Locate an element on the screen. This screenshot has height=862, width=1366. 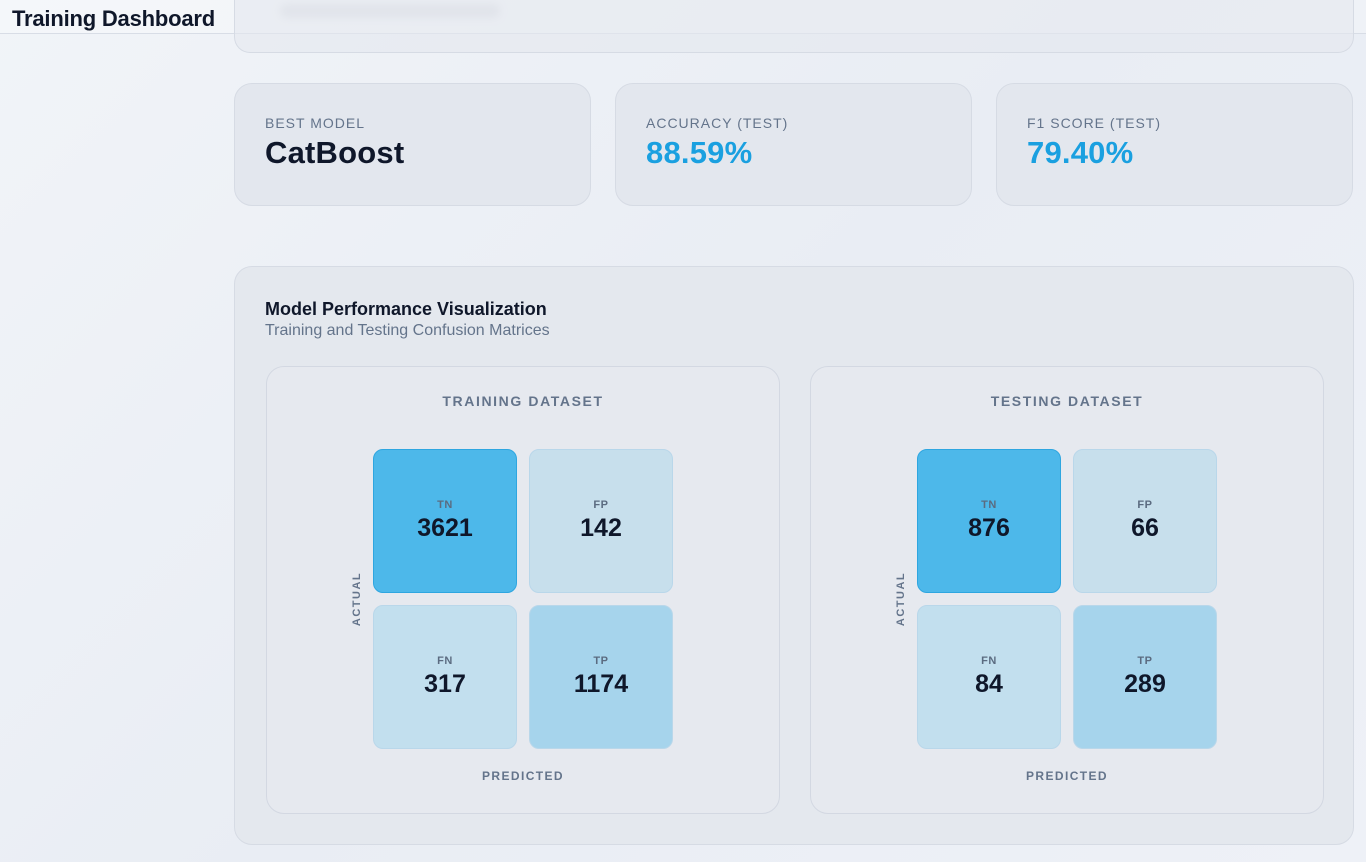
stat-card-f1-score: F1 SCORE (TEST) 79.40% is located at coordinates (1174, 144).